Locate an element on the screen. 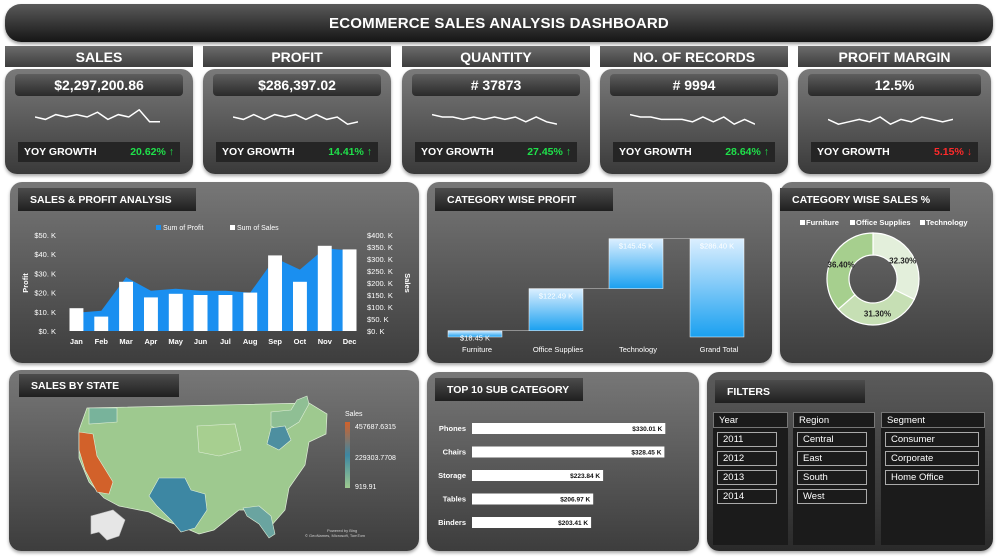 The height and width of the screenshot is (558, 1001). x-tick-aug: Aug is located at coordinates (250, 341).